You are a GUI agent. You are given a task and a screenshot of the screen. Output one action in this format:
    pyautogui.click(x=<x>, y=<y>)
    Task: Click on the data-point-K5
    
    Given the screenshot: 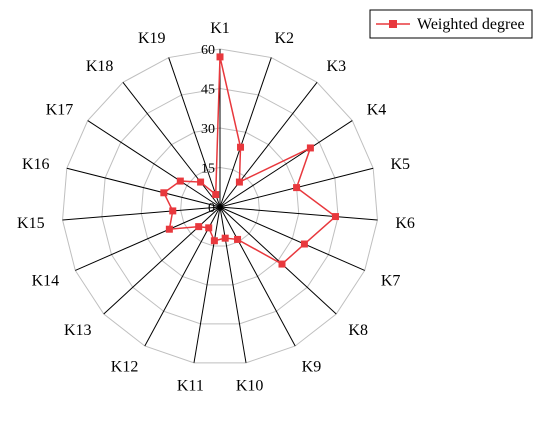 What is the action you would take?
    pyautogui.click(x=297, y=188)
    